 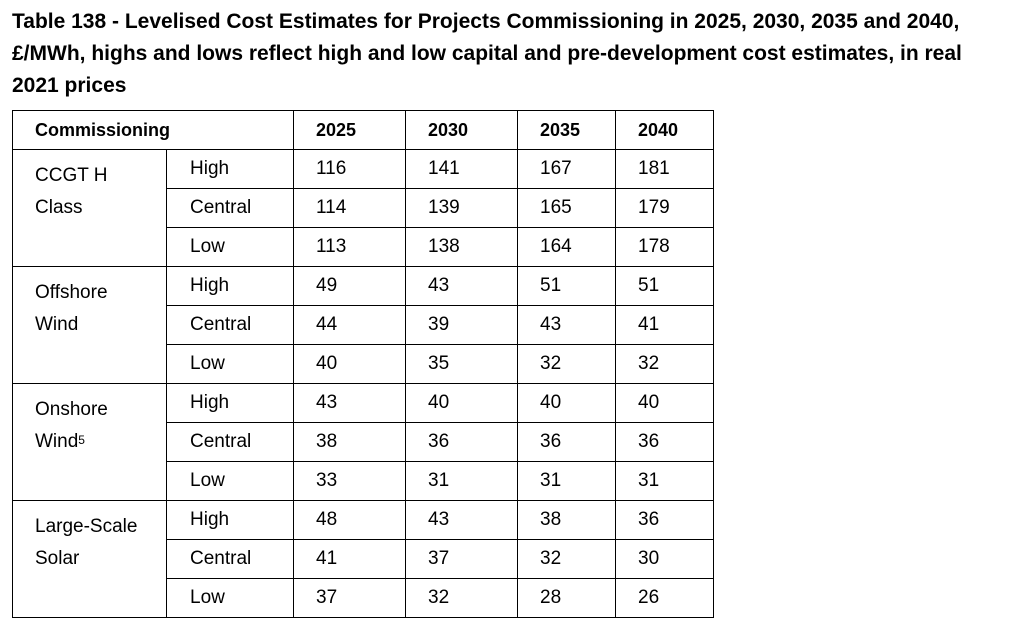 I want to click on table-row: Central 38 36 36 36, so click(x=363, y=442).